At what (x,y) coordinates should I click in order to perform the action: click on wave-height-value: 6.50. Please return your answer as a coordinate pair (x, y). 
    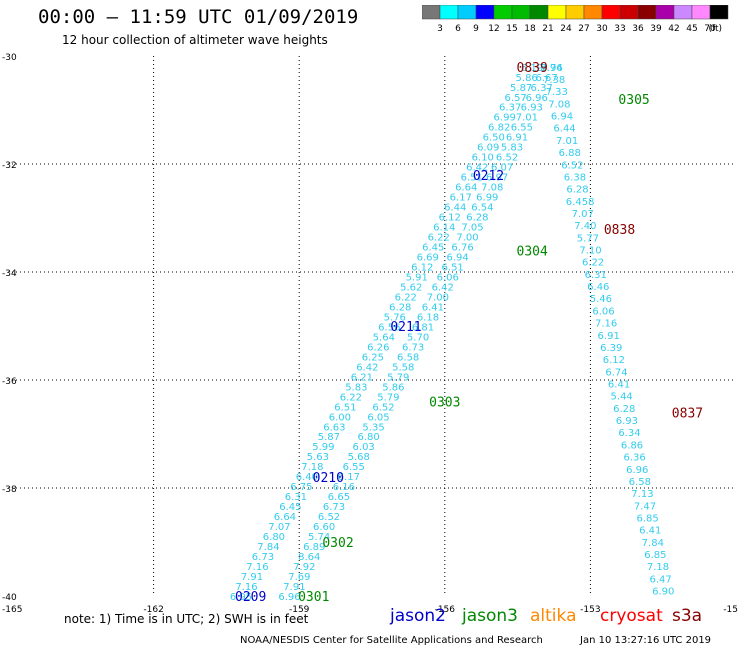
    Looking at the image, I should click on (494, 138).